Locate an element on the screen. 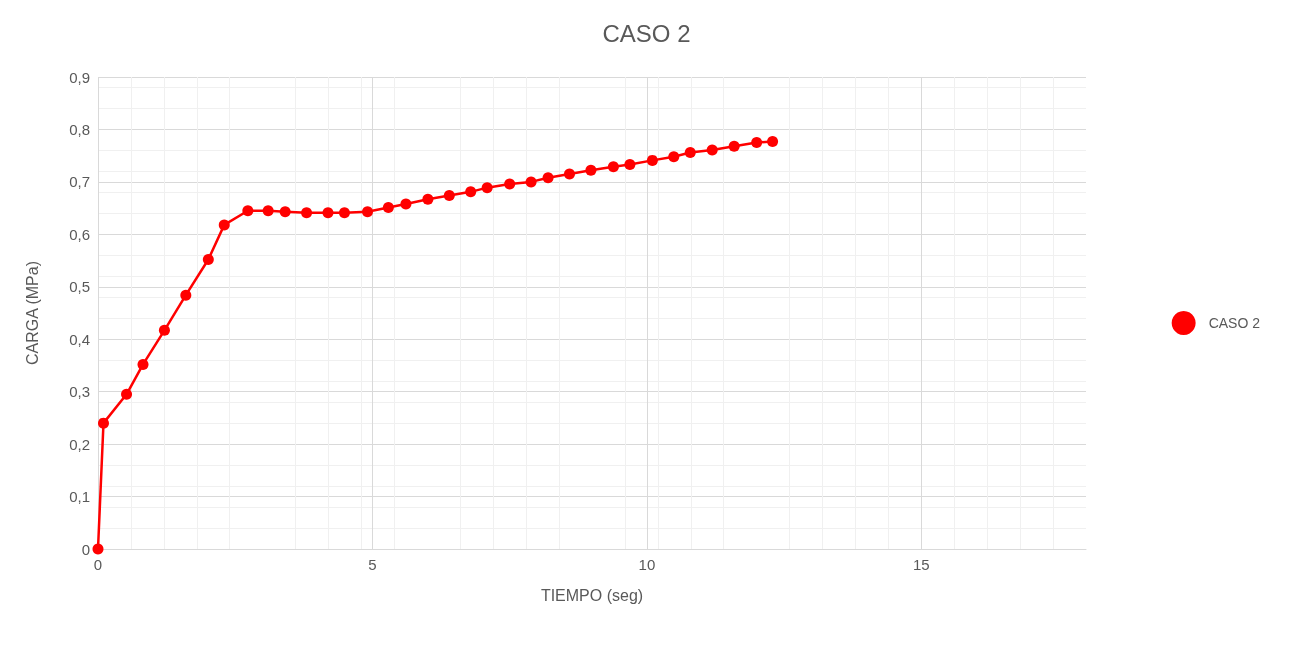 The width and height of the screenshot is (1293, 646). y-tick-label: 0,7 is located at coordinates (79, 182).